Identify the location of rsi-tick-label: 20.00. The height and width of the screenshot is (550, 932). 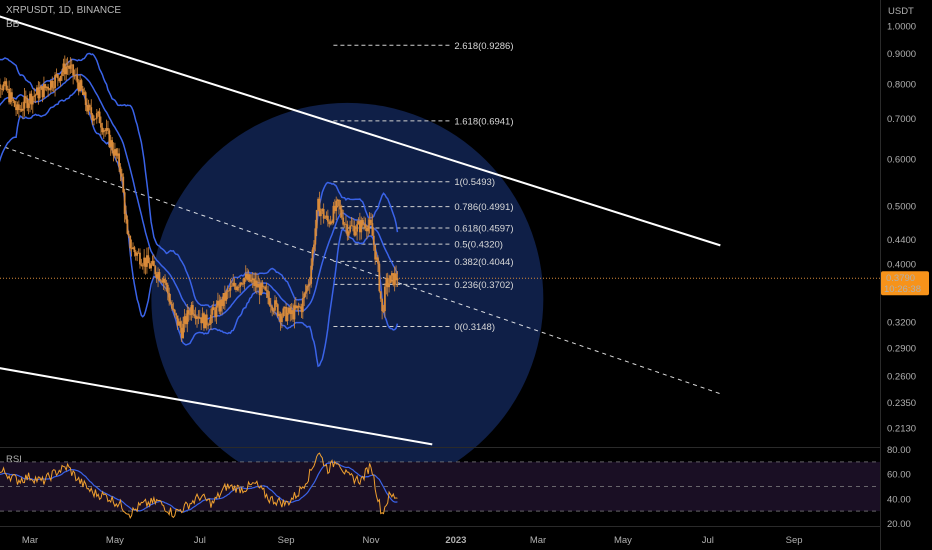
(899, 524).